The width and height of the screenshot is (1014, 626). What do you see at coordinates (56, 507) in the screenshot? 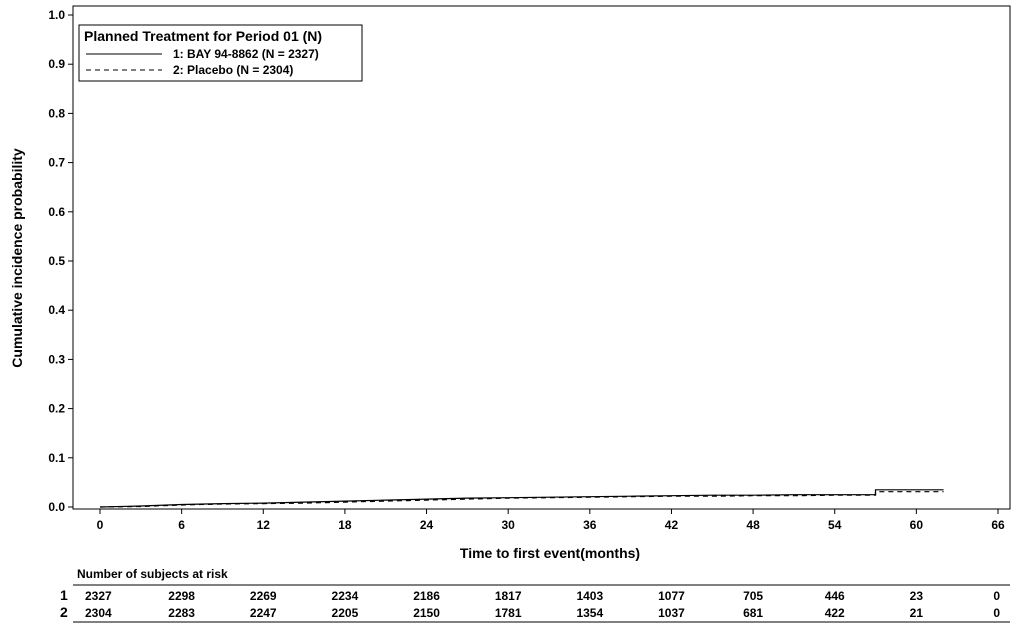
I see `y-tick-label: 0.0` at bounding box center [56, 507].